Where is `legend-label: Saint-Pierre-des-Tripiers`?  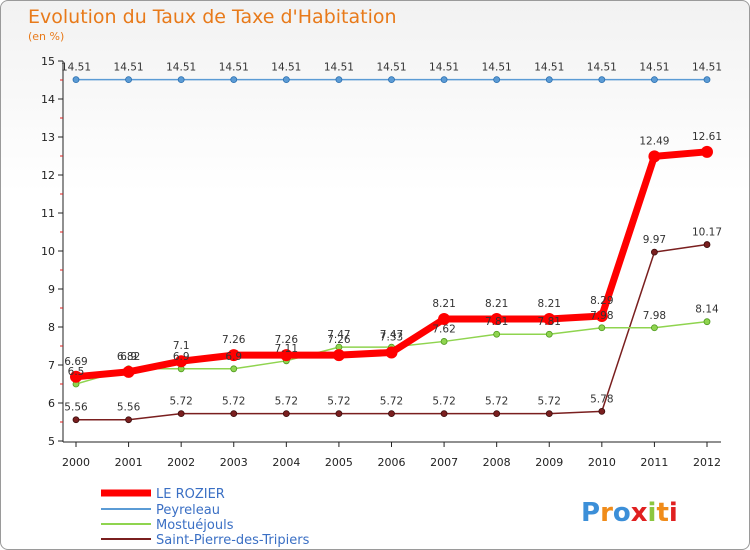
legend-label: Saint-Pierre-des-Tripiers is located at coordinates (233, 540).